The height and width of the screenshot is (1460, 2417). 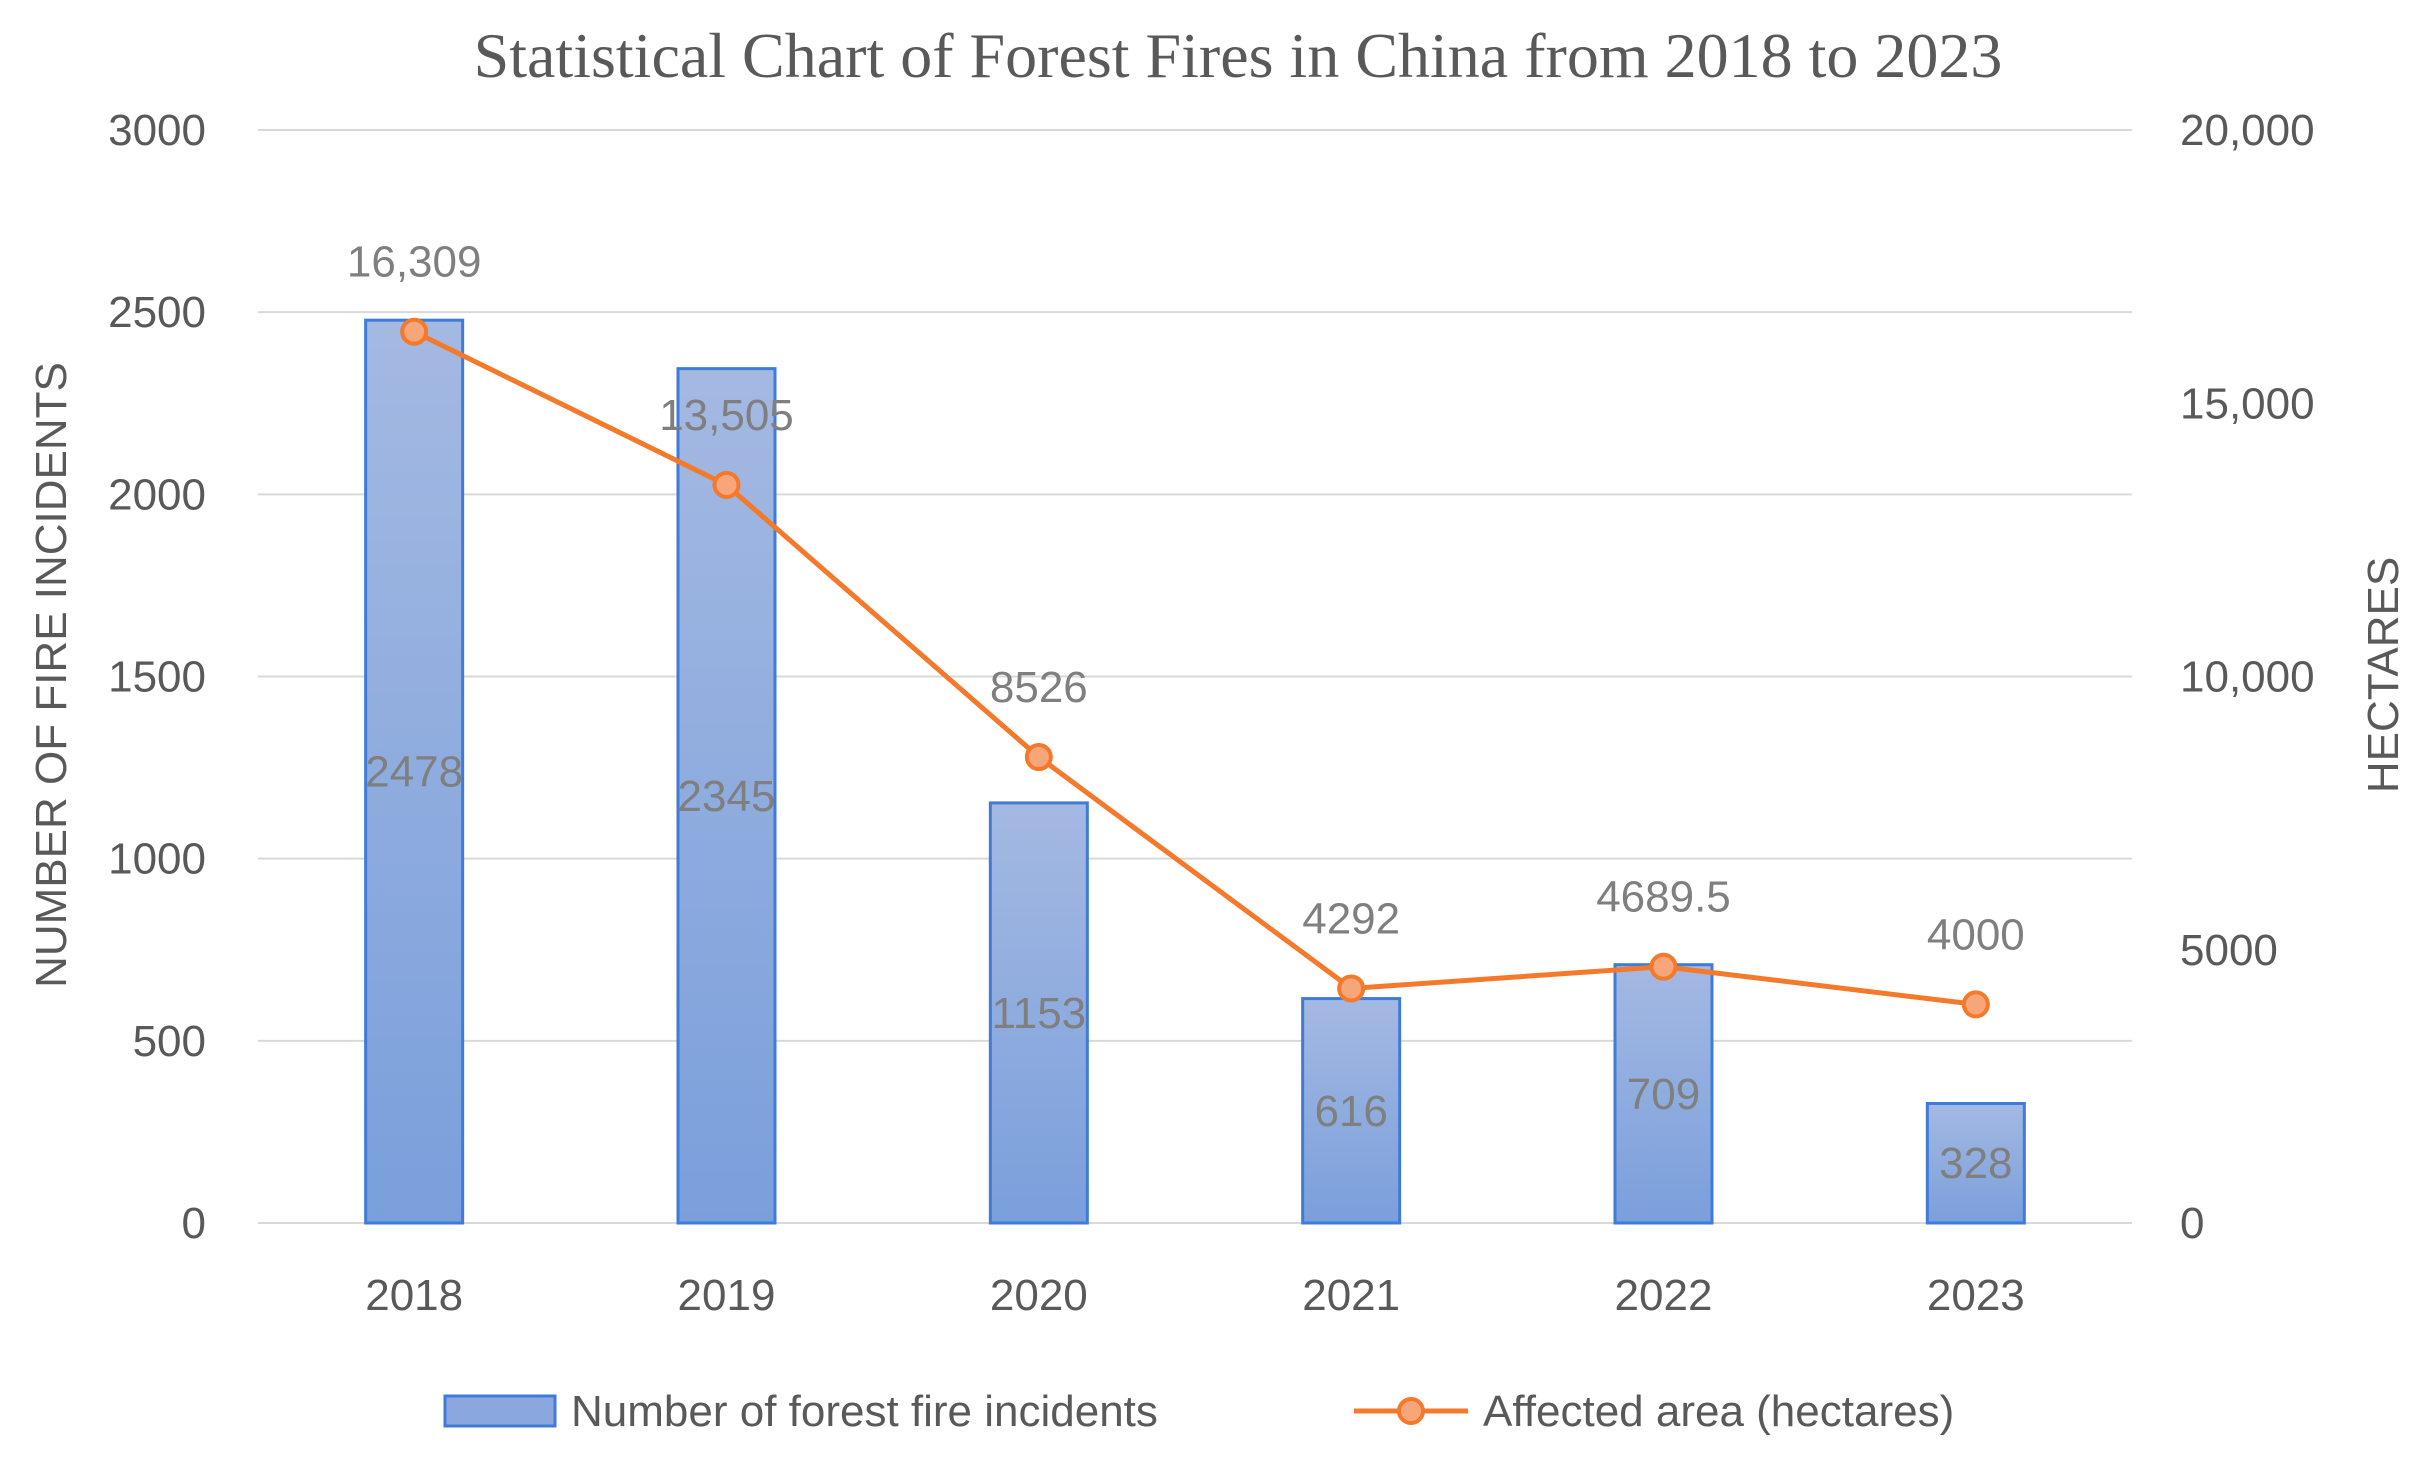 I want to click on y-left-tick-label: 2500, so click(x=157, y=312).